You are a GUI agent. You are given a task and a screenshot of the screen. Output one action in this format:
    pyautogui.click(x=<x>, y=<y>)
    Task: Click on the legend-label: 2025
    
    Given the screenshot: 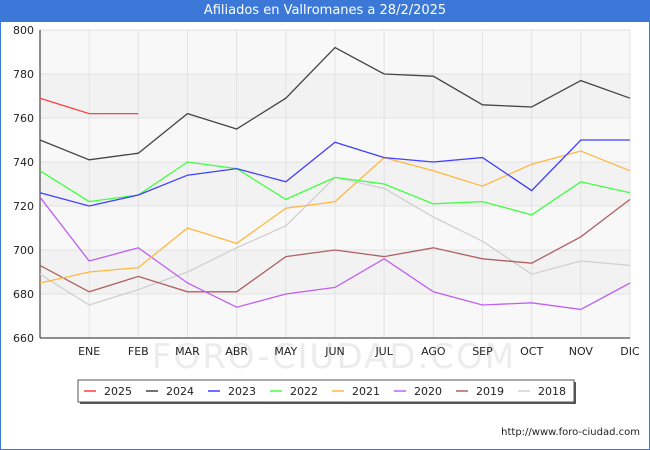 What is the action you would take?
    pyautogui.click(x=118, y=391)
    